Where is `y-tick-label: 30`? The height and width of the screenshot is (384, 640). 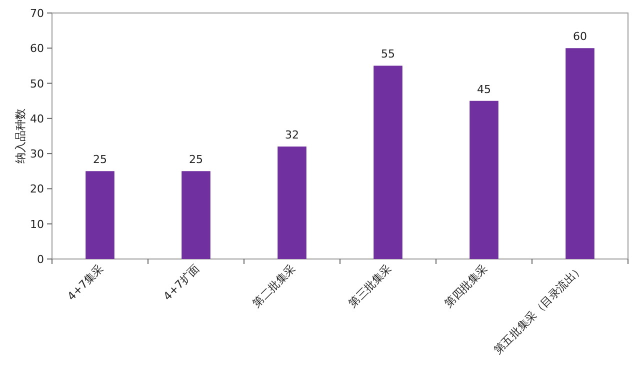 y-tick-label: 30 is located at coordinates (37, 154).